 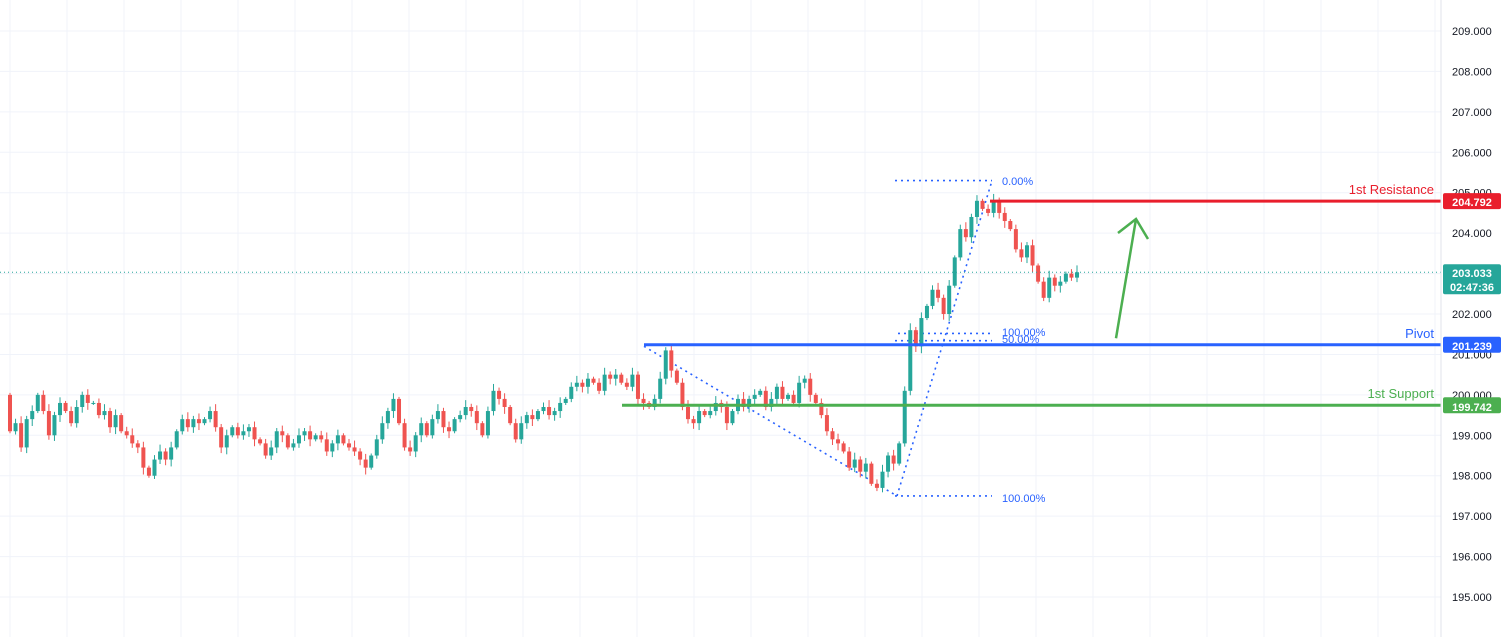 I want to click on price-tick-label: 196.000, so click(x=1472, y=558).